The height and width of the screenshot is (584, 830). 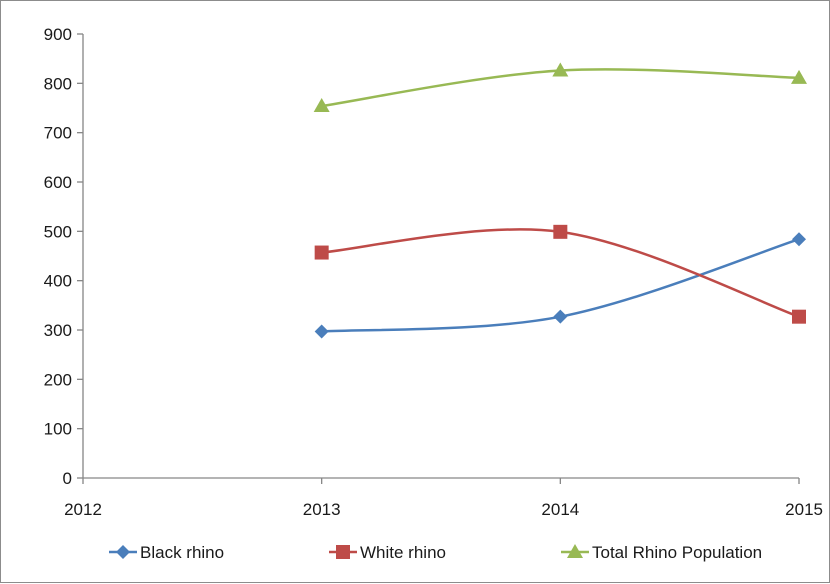 I want to click on legend-label: Total Rhino Population, so click(x=677, y=552).